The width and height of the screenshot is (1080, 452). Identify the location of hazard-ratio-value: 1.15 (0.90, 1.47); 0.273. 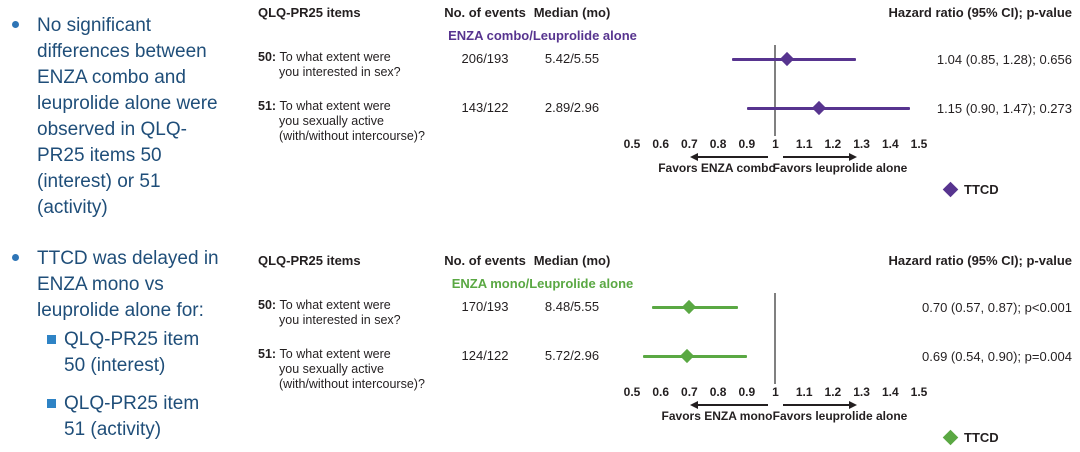
(1004, 108).